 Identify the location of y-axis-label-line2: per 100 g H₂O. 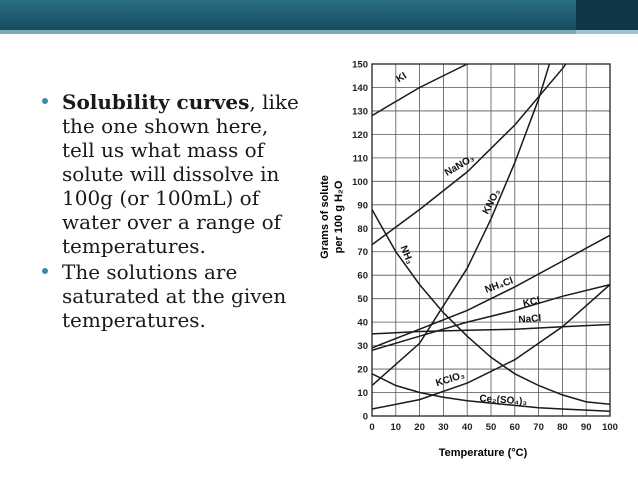
(339, 216).